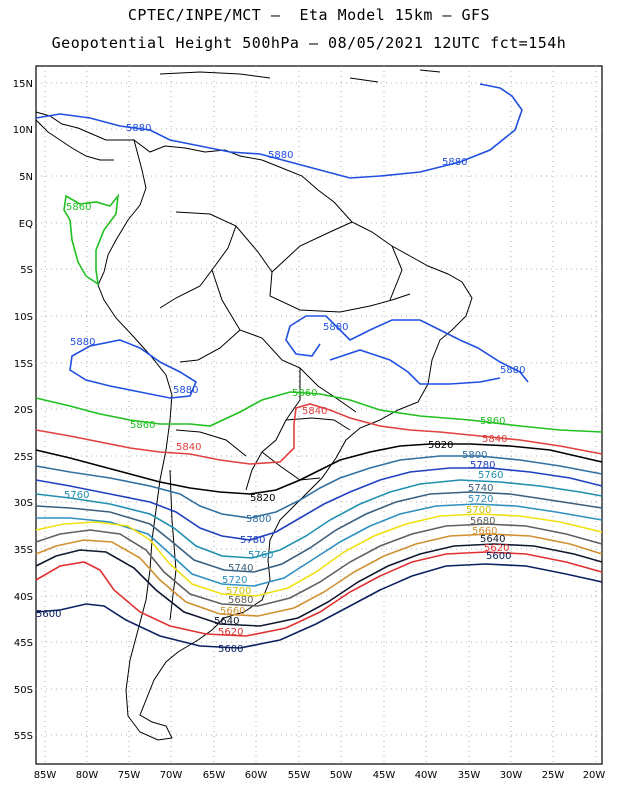 Image resolution: width=618 pixels, height=800 pixels. I want to click on lat-label: 15S, so click(23, 364).